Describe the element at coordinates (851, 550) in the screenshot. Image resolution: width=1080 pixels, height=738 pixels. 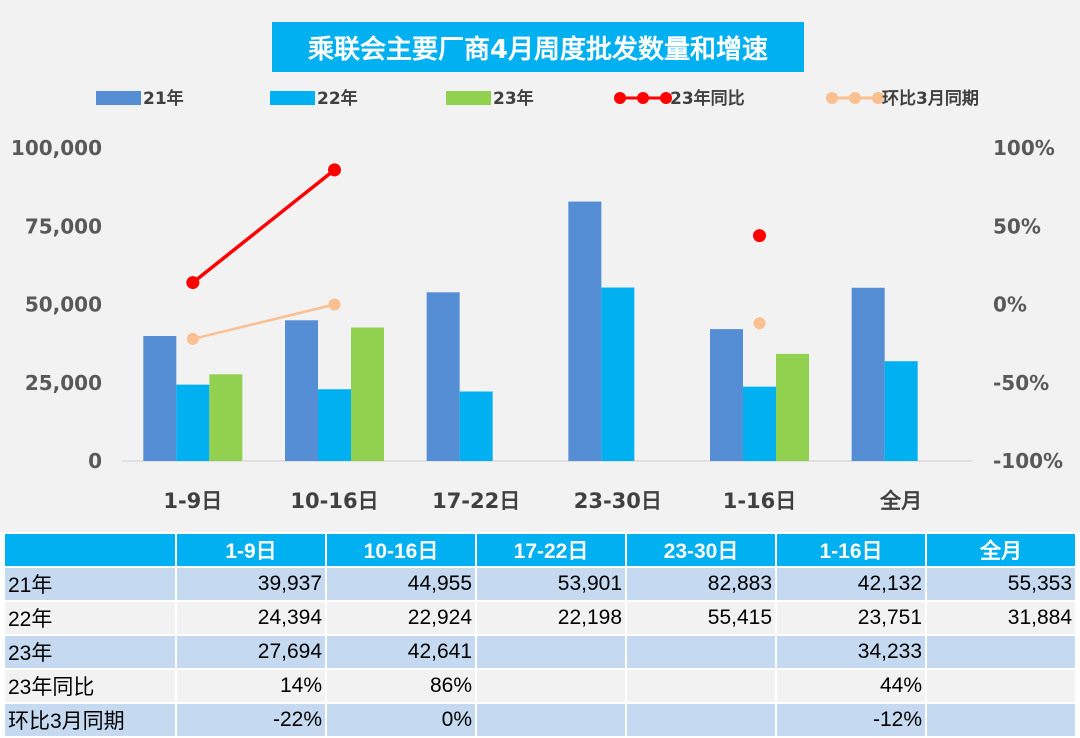
I see `table-column-header: 1-16日` at that location.